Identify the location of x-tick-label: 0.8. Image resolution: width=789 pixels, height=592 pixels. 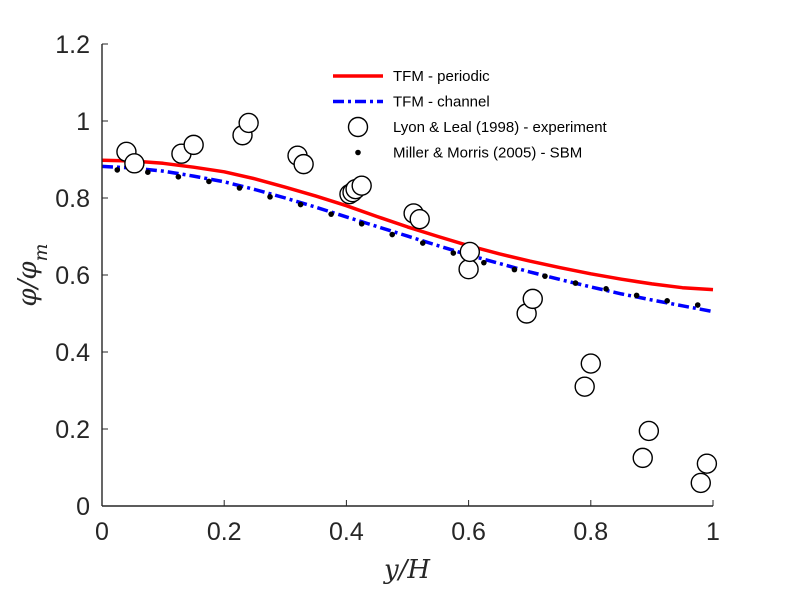
(590, 532).